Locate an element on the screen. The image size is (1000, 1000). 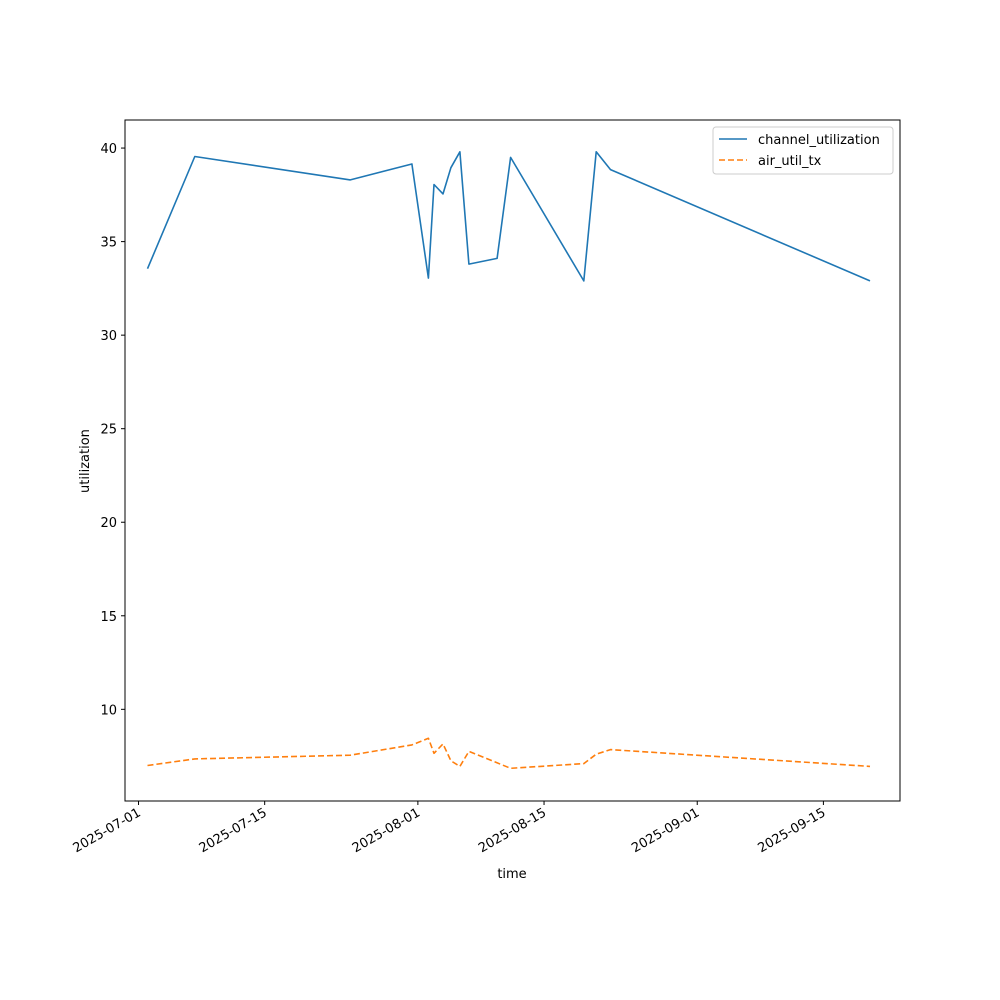
legend: channel_utilization air_util_tx is located at coordinates (803, 150).